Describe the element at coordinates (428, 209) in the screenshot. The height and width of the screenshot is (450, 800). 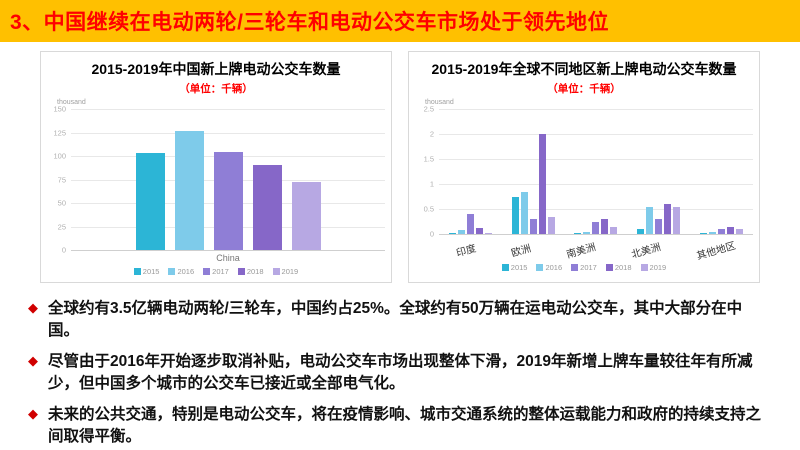
I see `y-tick-label: 0.5` at that location.